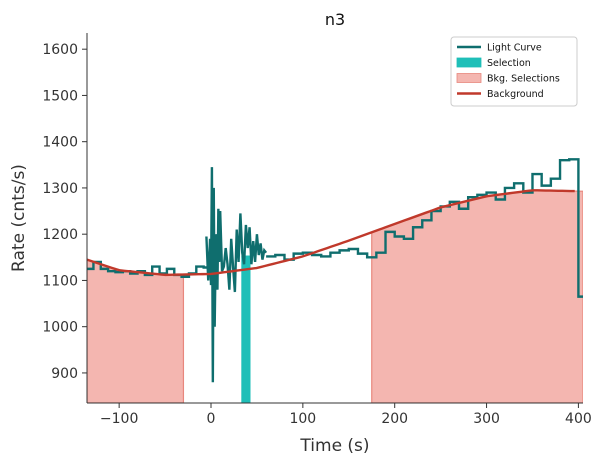 The width and height of the screenshot is (605, 465). What do you see at coordinates (302, 419) in the screenshot?
I see `x-tick-label: 100` at bounding box center [302, 419].